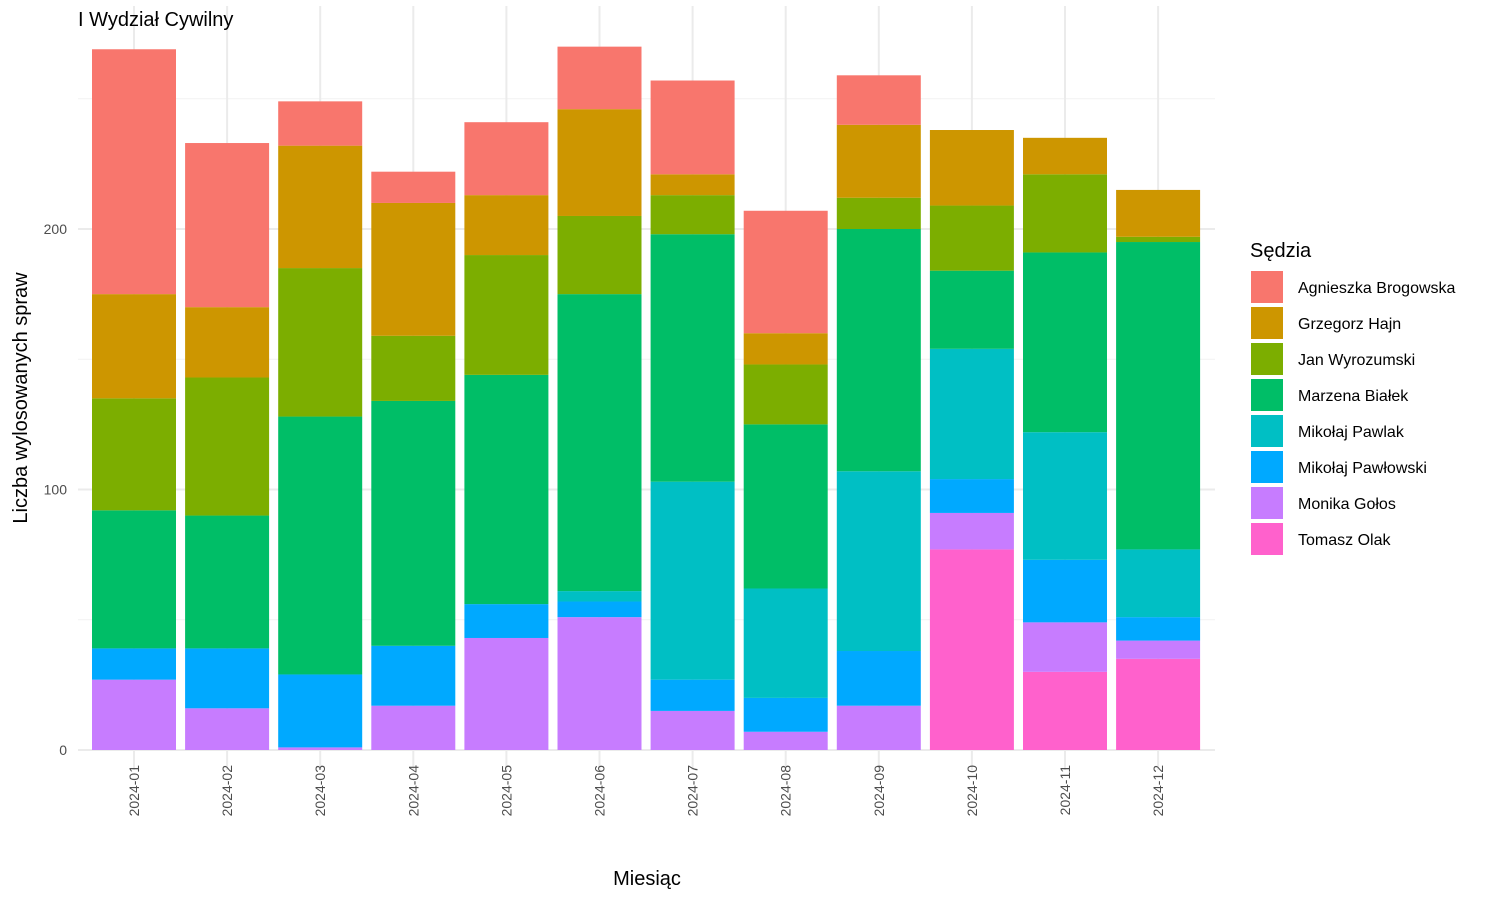  What do you see at coordinates (1362, 468) in the screenshot?
I see `legend-label: Mikołaj Pawłowski` at bounding box center [1362, 468].